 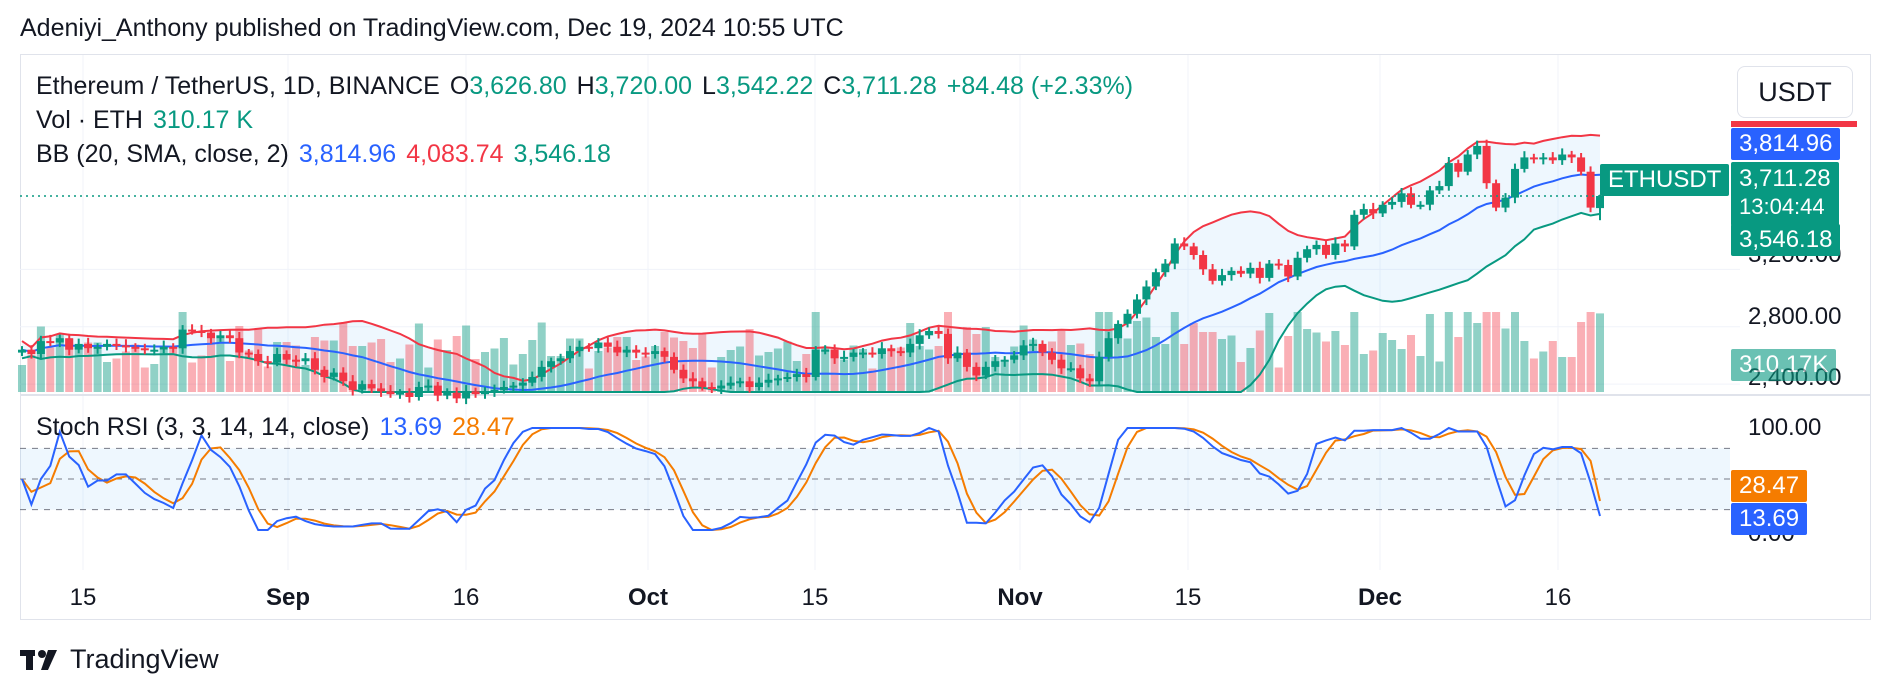 I want to click on legend-change: +84.48 (+2.33%), so click(x=1040, y=86).